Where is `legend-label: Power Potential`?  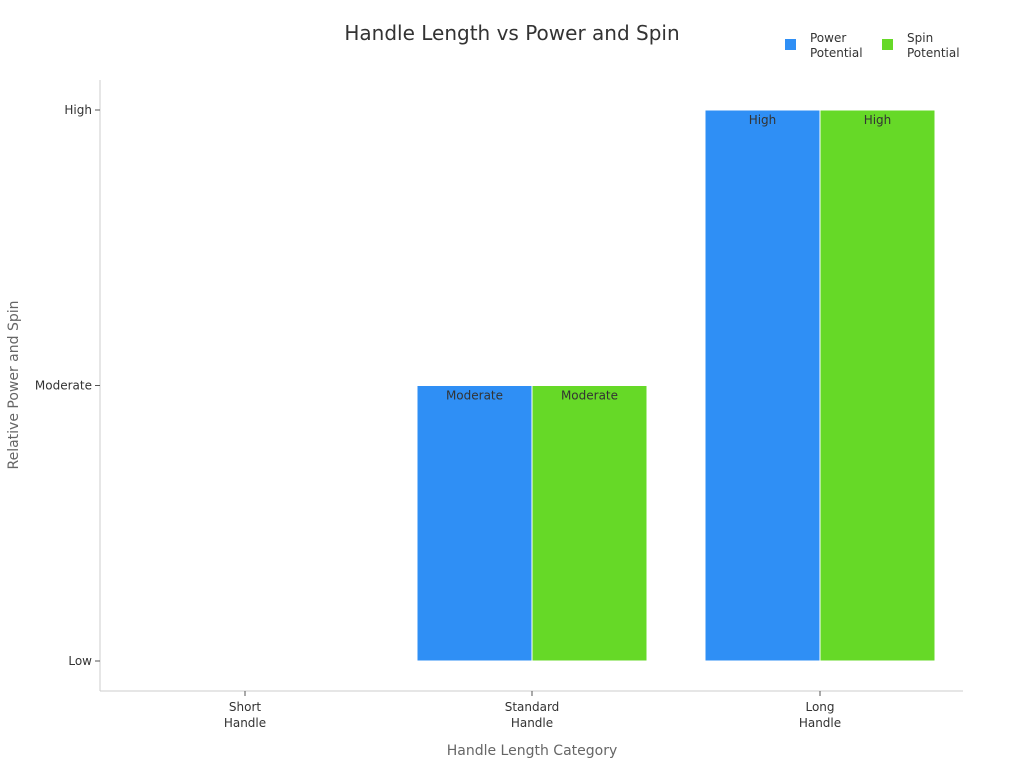
legend-label: Power Potential is located at coordinates (836, 45).